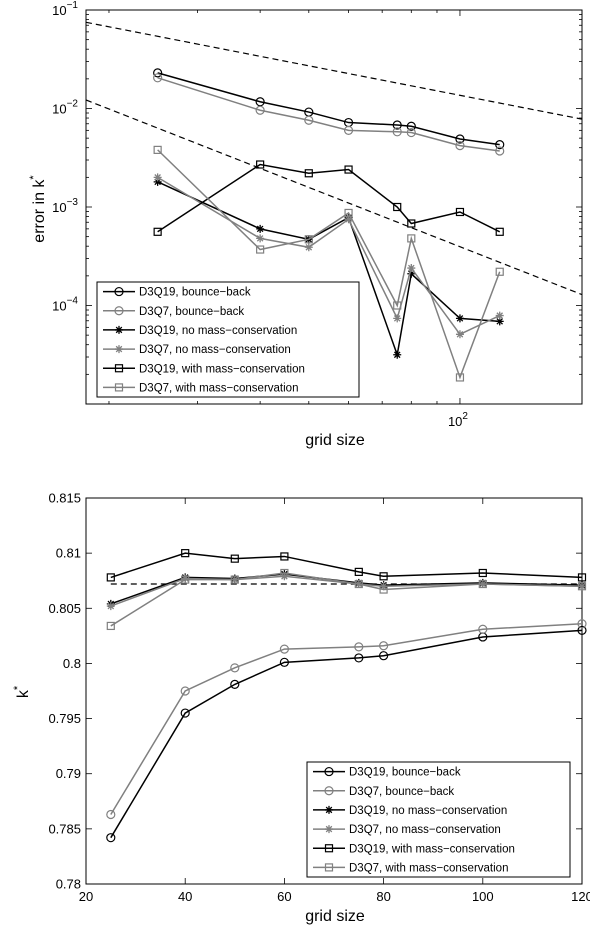  I want to click on y-axis-title-superscript: *, so click(18, 687).